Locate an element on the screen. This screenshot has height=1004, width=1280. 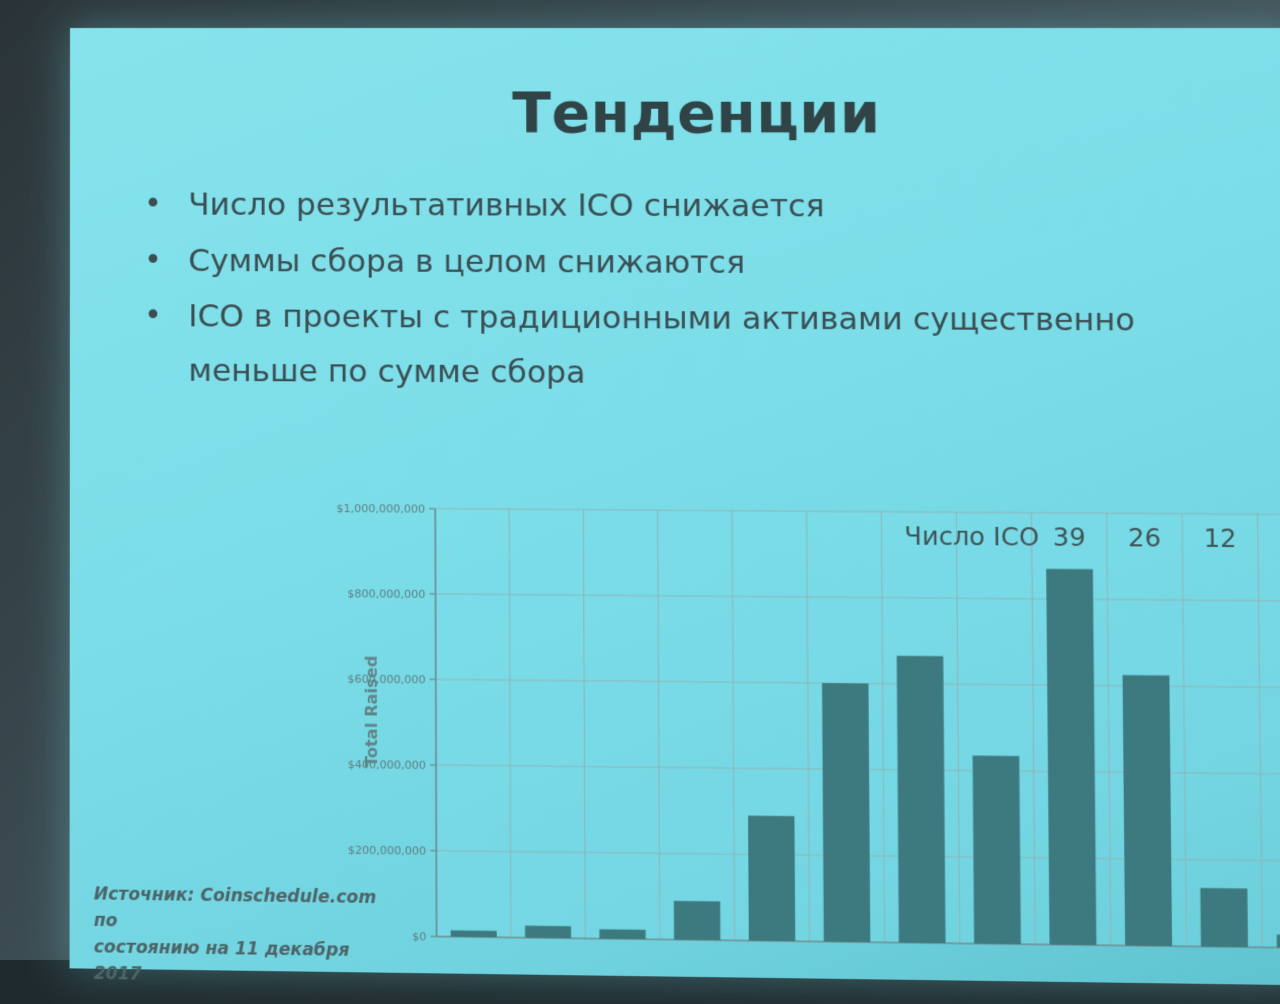
annotation-count: 39 is located at coordinates (1069, 537).